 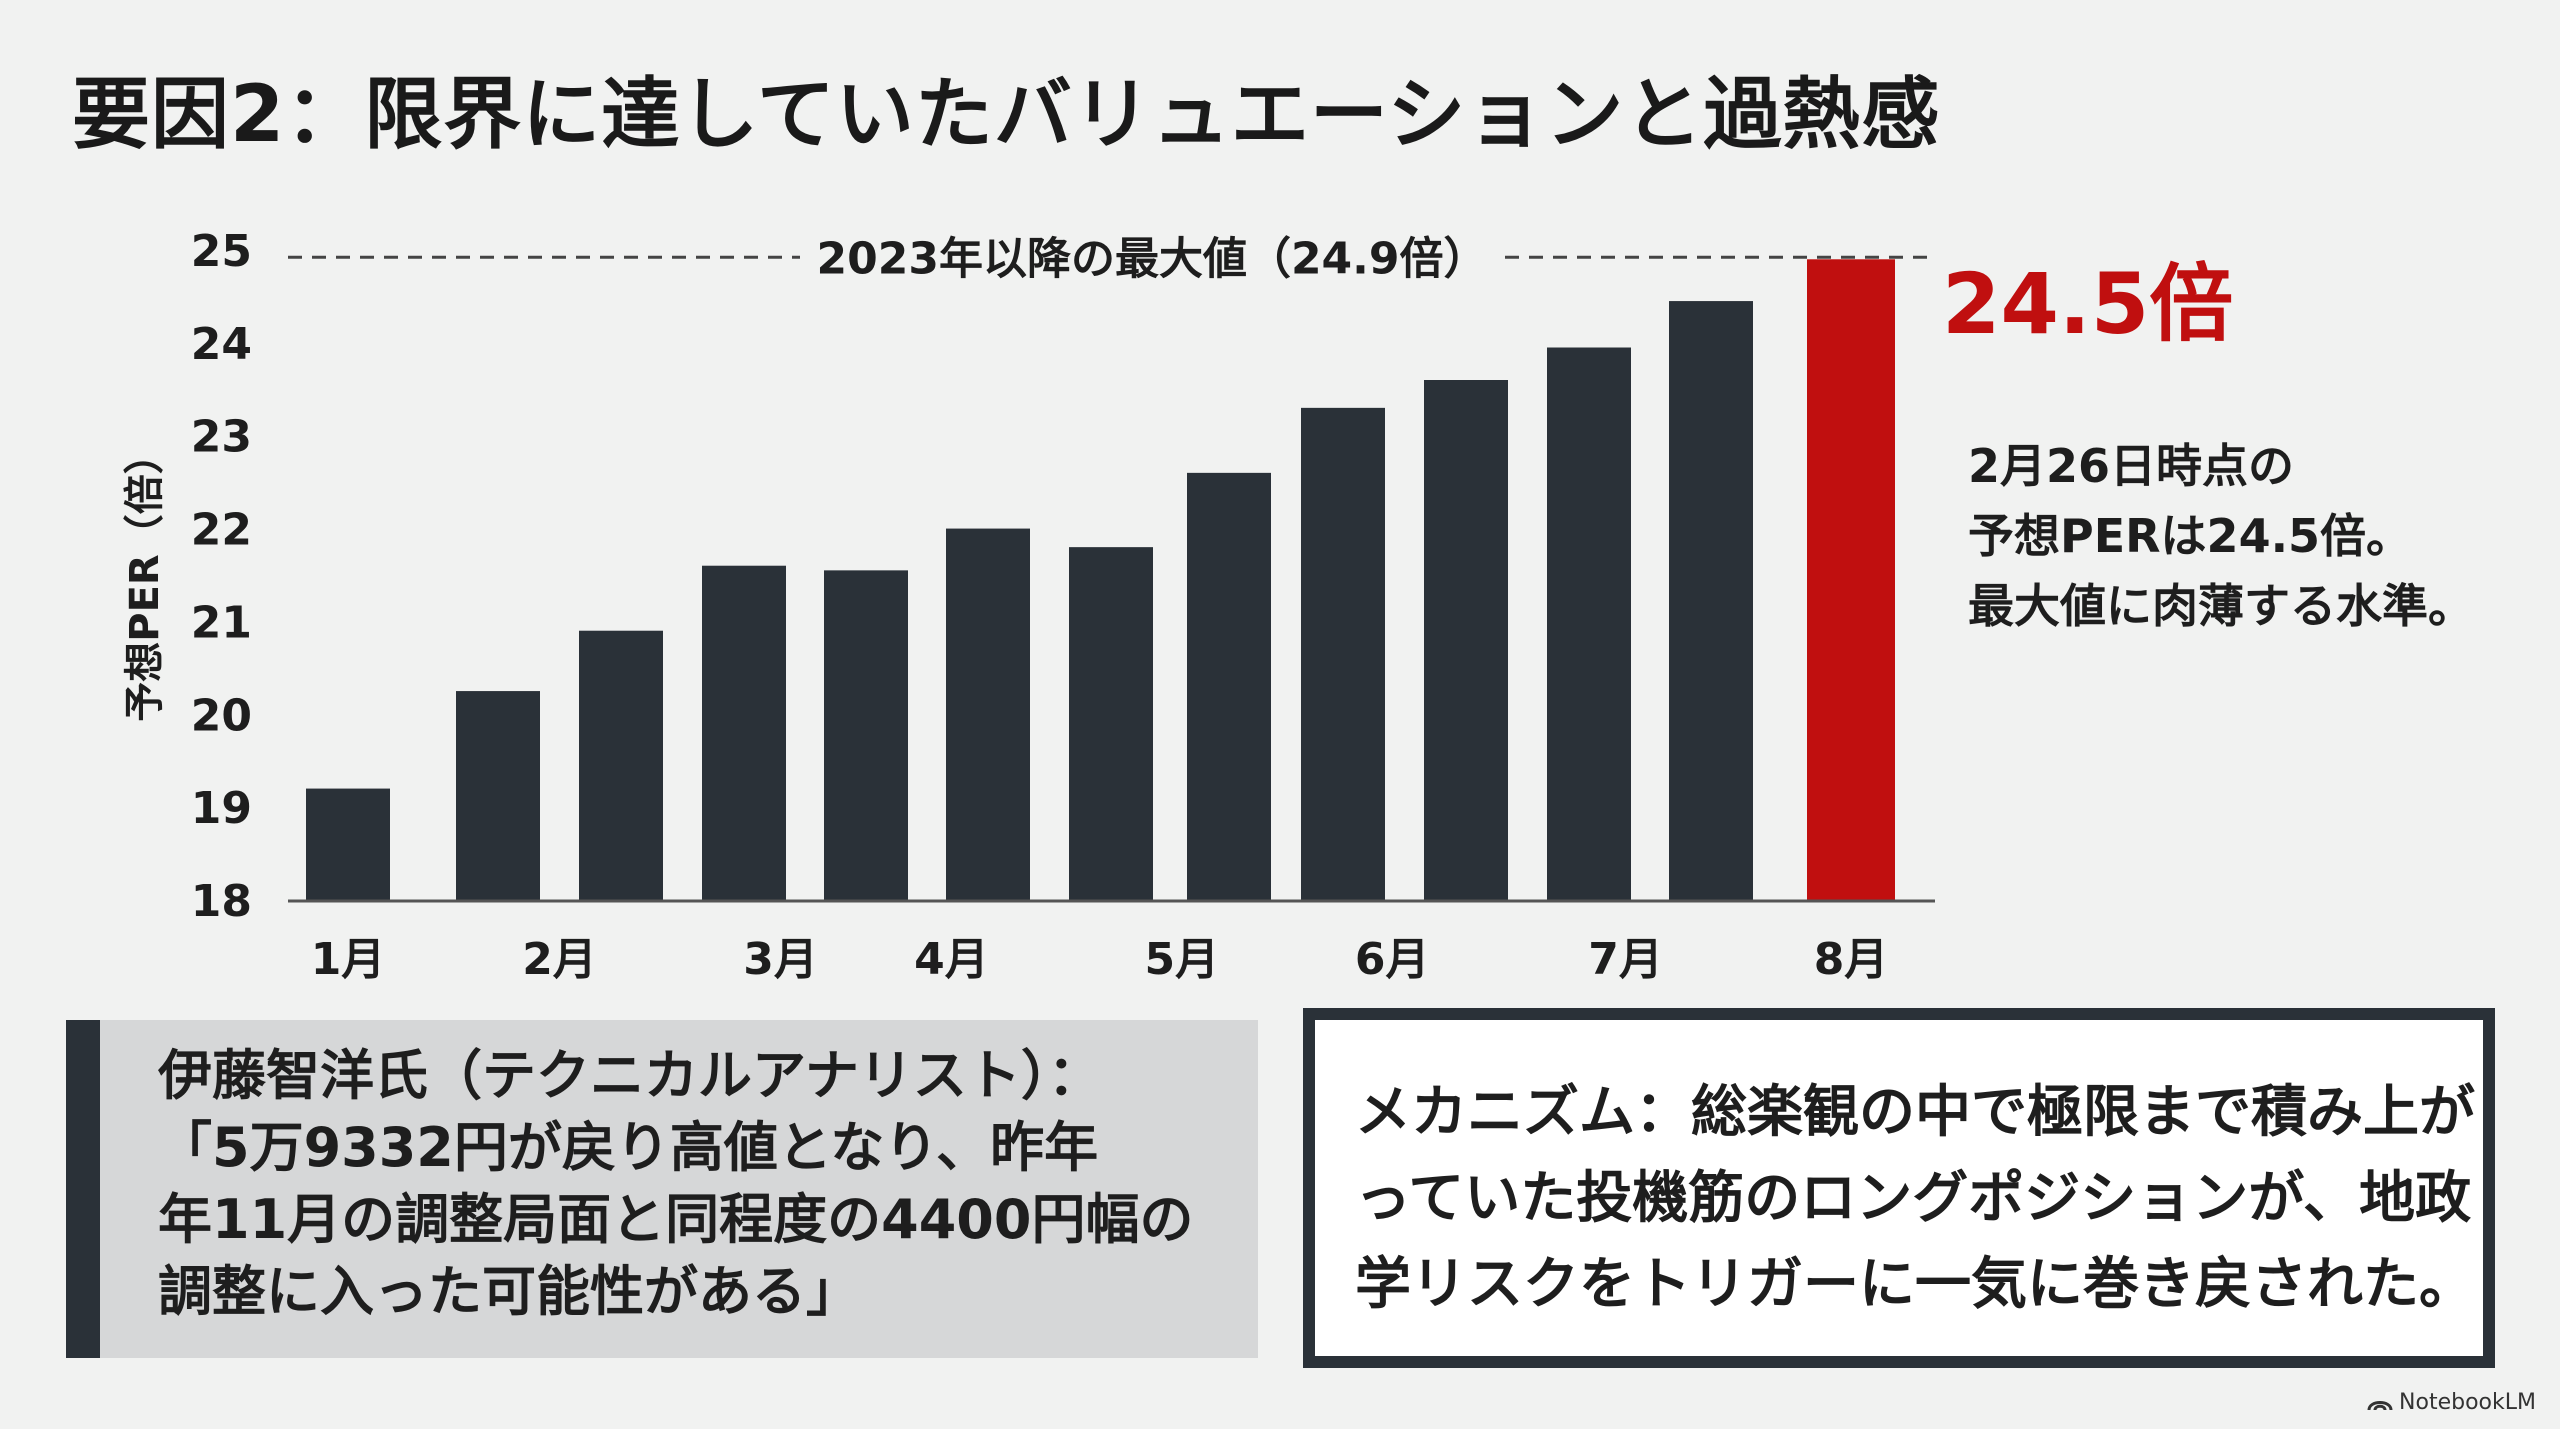 I want to click on mechanism-line-1: メカニズム：総楽観の中で極限まで積み上が, so click(x=1915, y=1112).